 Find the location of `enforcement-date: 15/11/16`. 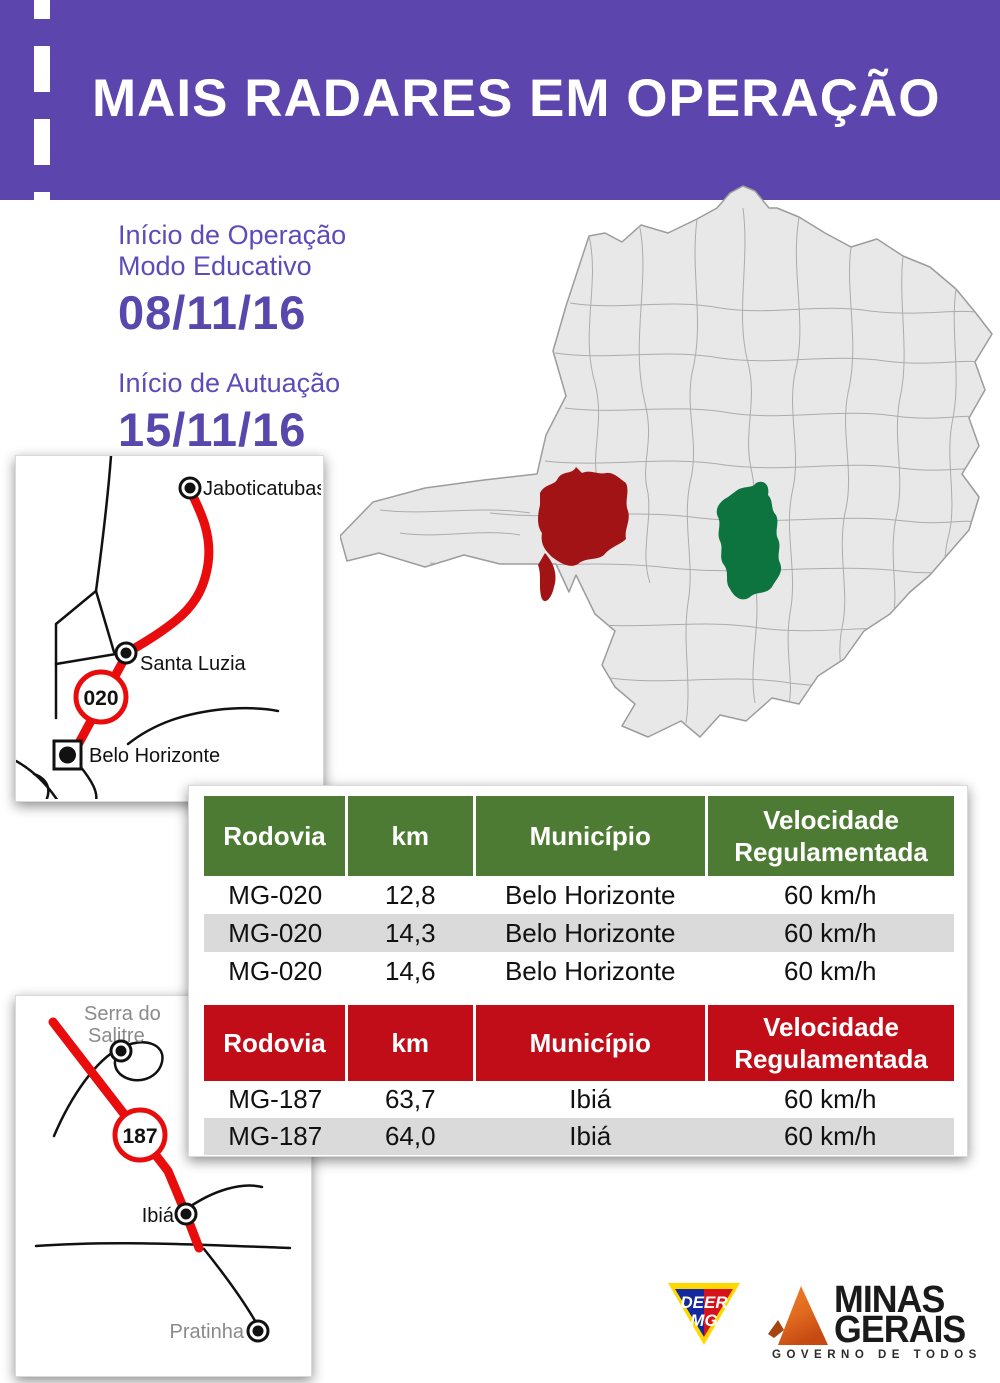

enforcement-date: 15/11/16 is located at coordinates (212, 429).